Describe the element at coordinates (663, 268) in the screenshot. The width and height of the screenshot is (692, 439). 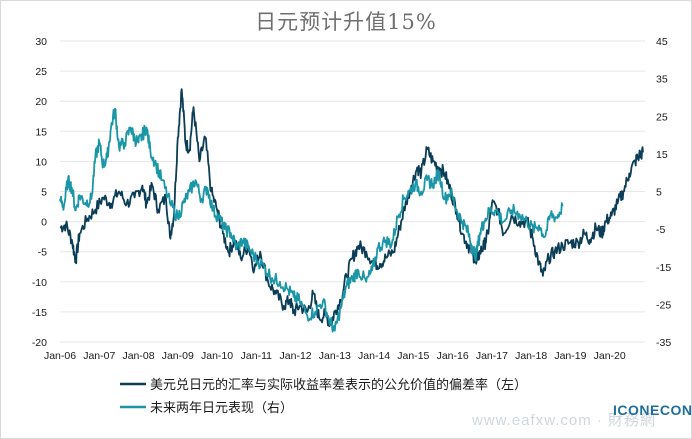
I see `right-tick-label: -15` at that location.